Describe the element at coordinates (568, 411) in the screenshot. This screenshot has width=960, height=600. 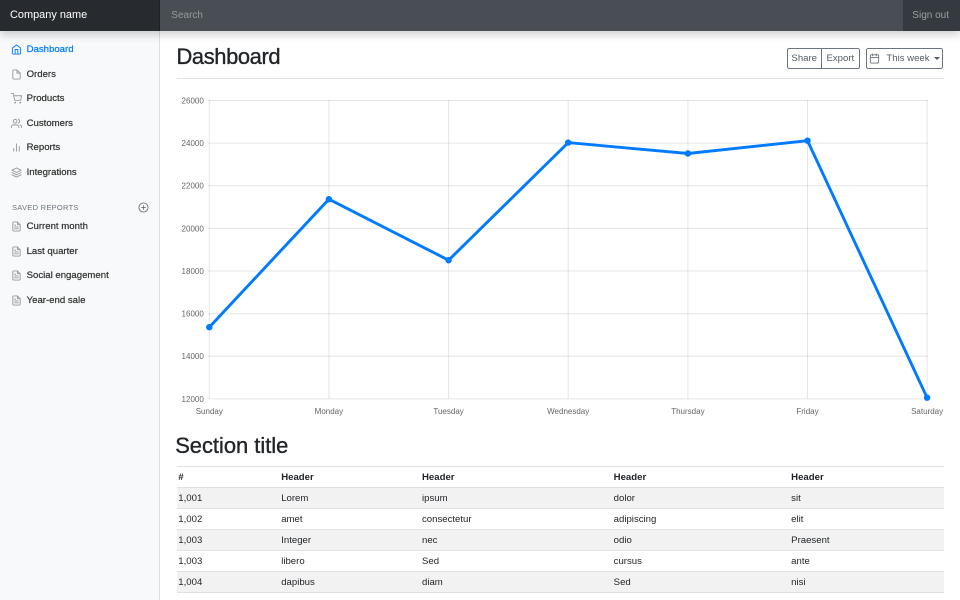
I see `svg-text: Wednesday` at that location.